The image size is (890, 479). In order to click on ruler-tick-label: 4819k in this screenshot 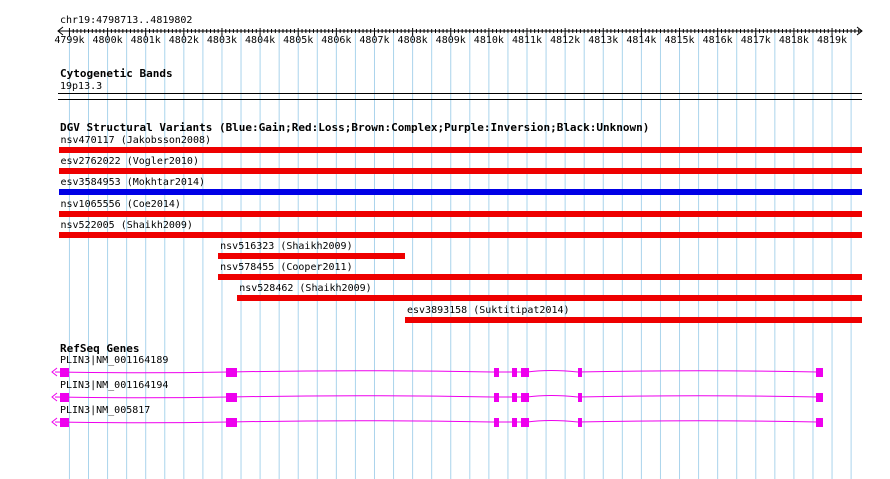, I will do `click(832, 40)`.